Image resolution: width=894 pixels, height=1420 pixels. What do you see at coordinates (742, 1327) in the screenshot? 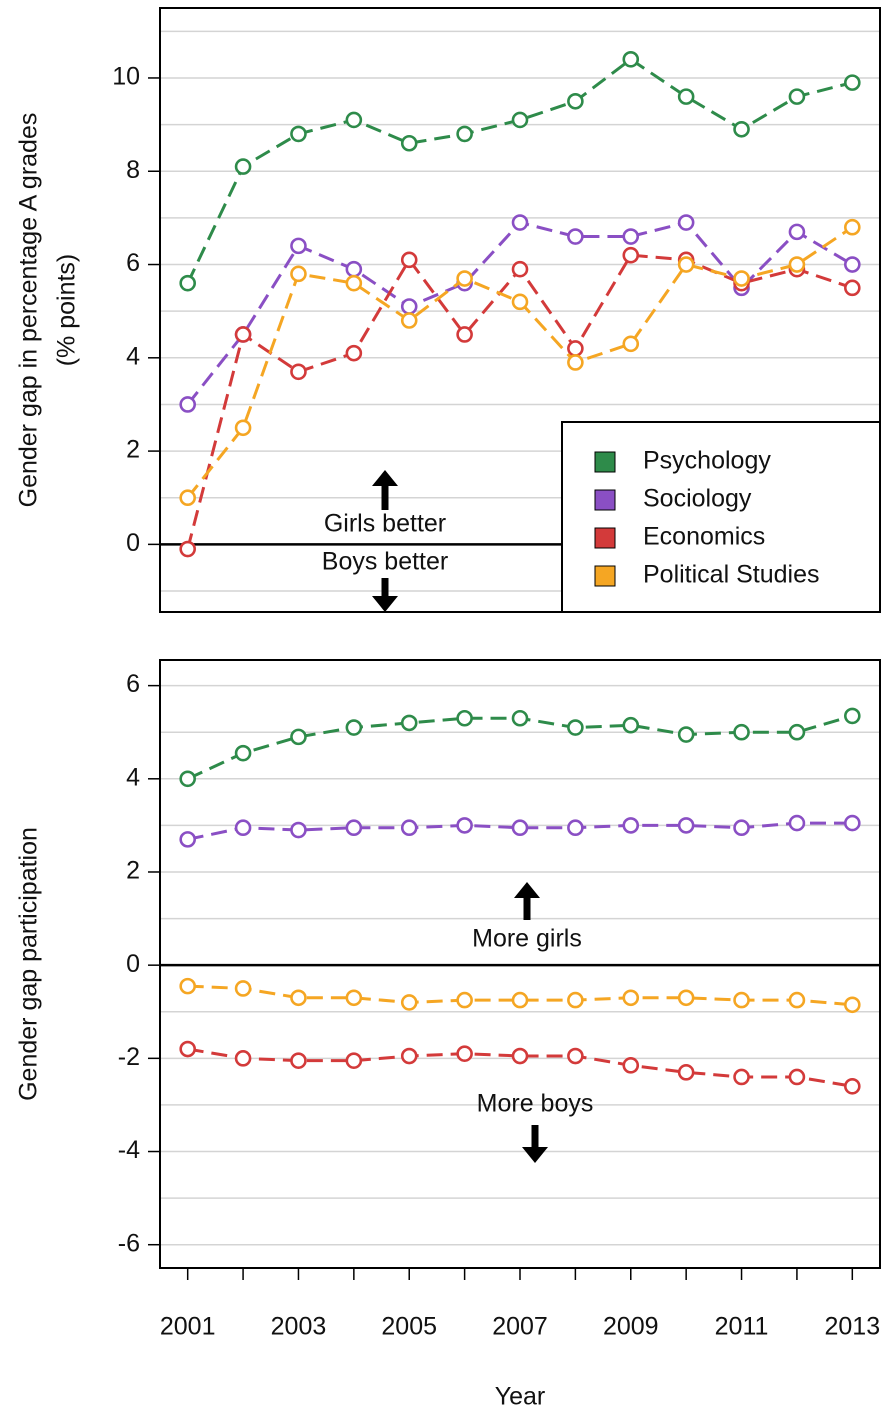
I see `x-tick-label: 2011` at bounding box center [742, 1327].